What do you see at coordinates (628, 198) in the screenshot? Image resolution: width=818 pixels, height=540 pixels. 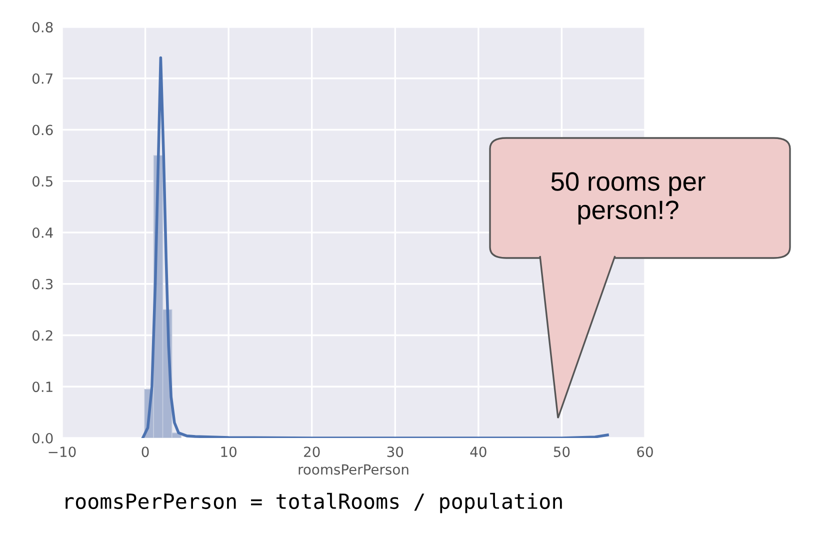 I see `annotation: 50 rooms per person!?` at bounding box center [628, 198].